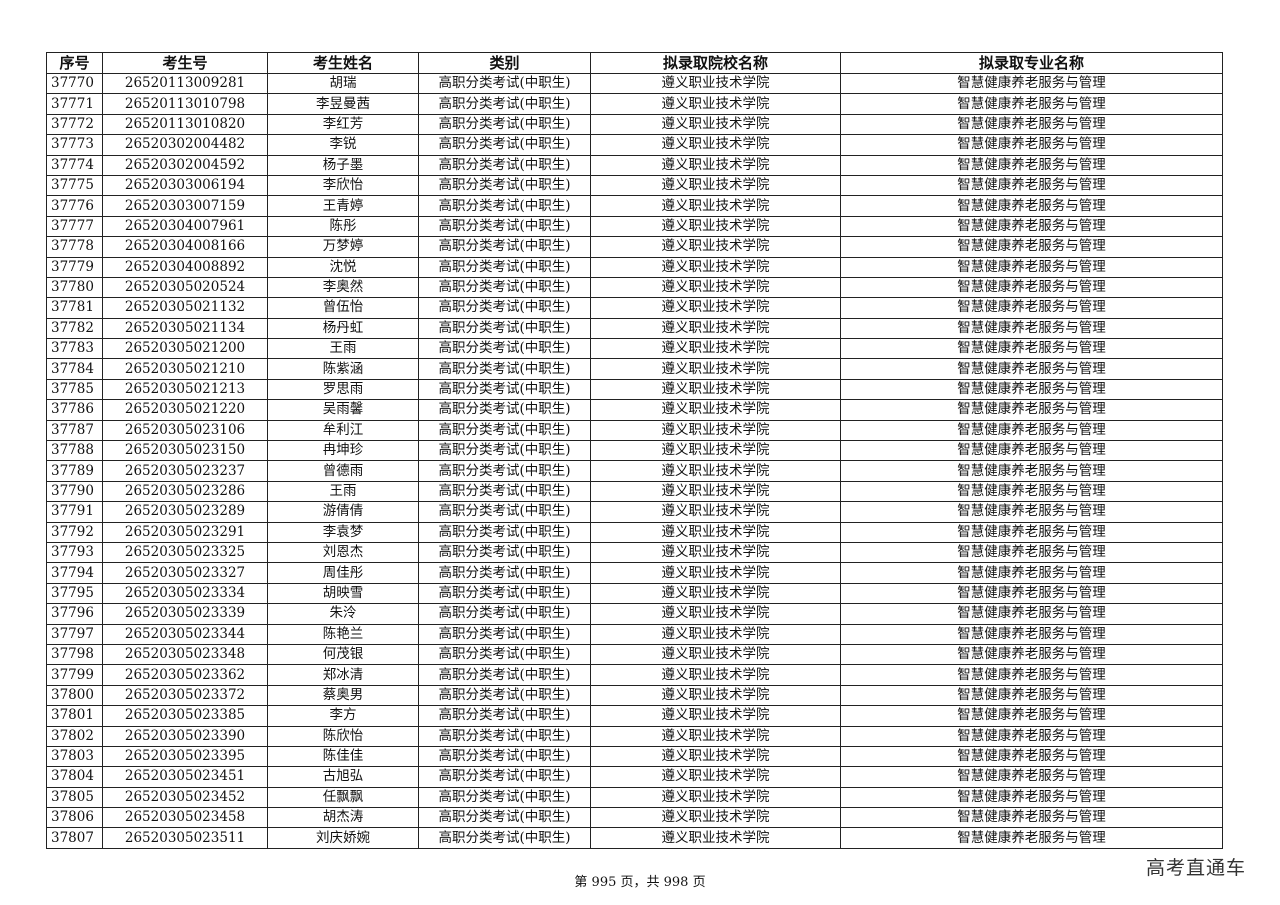  I want to click on cell-name: 何茂银, so click(343, 654).